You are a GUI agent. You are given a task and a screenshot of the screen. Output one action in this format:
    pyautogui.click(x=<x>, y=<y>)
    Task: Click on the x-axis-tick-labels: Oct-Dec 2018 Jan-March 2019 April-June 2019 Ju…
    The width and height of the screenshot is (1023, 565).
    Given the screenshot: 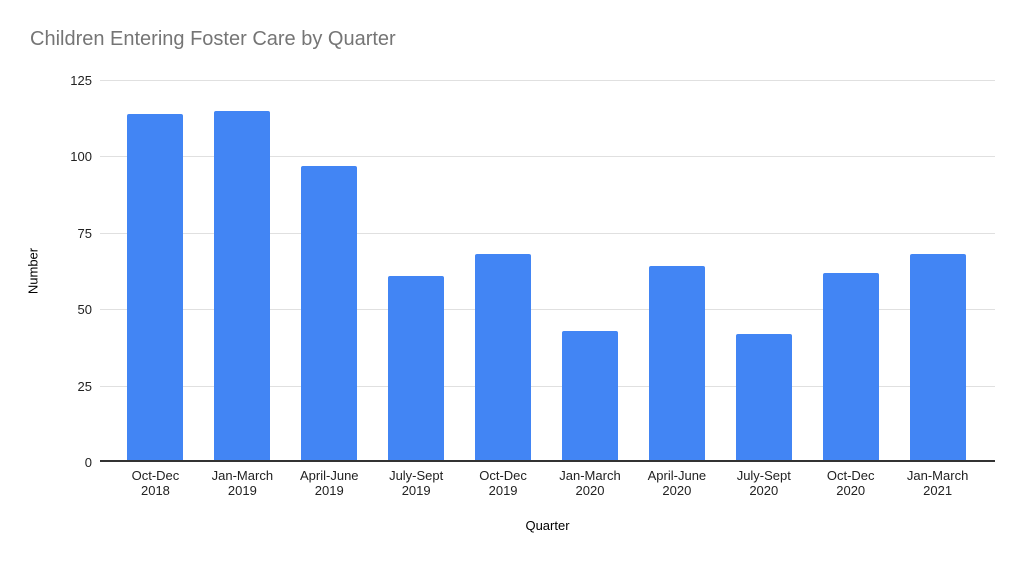 What is the action you would take?
    pyautogui.click(x=546, y=483)
    